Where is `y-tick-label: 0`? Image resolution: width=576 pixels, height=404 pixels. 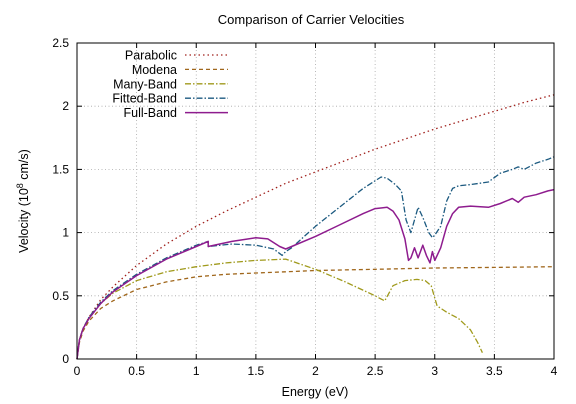
y-tick-label: 0 is located at coordinates (65, 359).